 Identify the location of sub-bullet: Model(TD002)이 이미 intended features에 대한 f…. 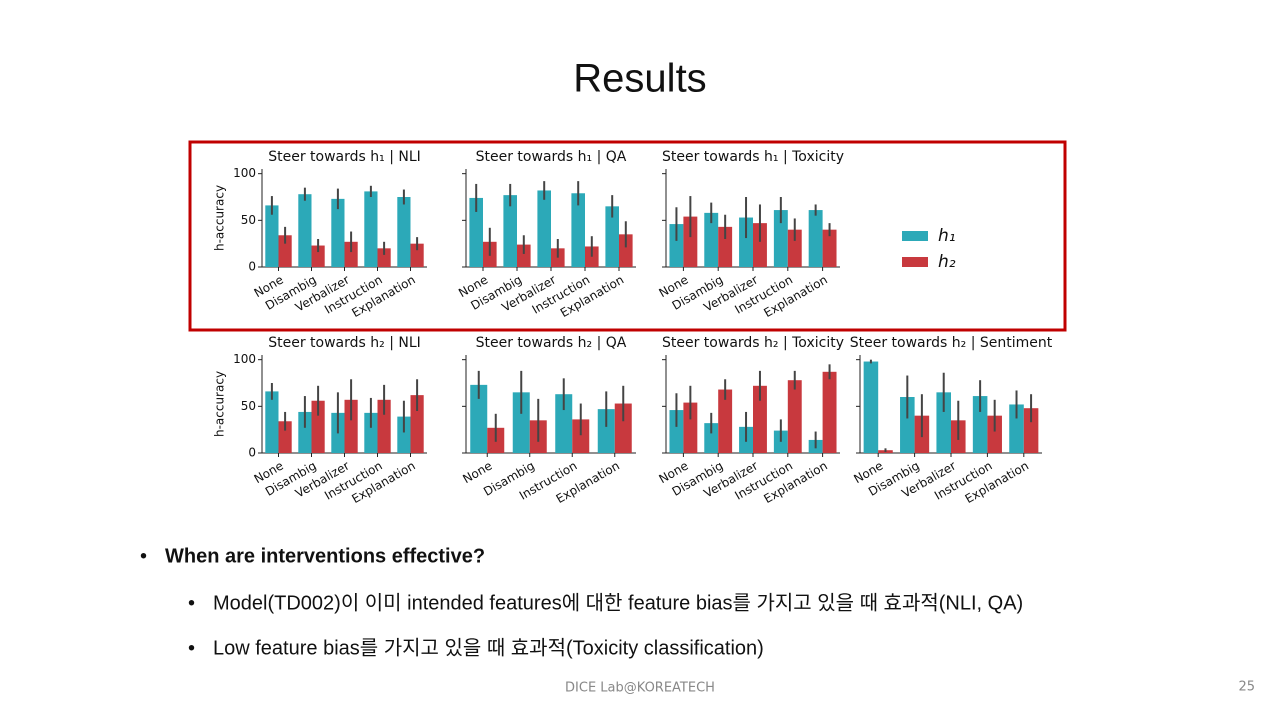
(618, 602).